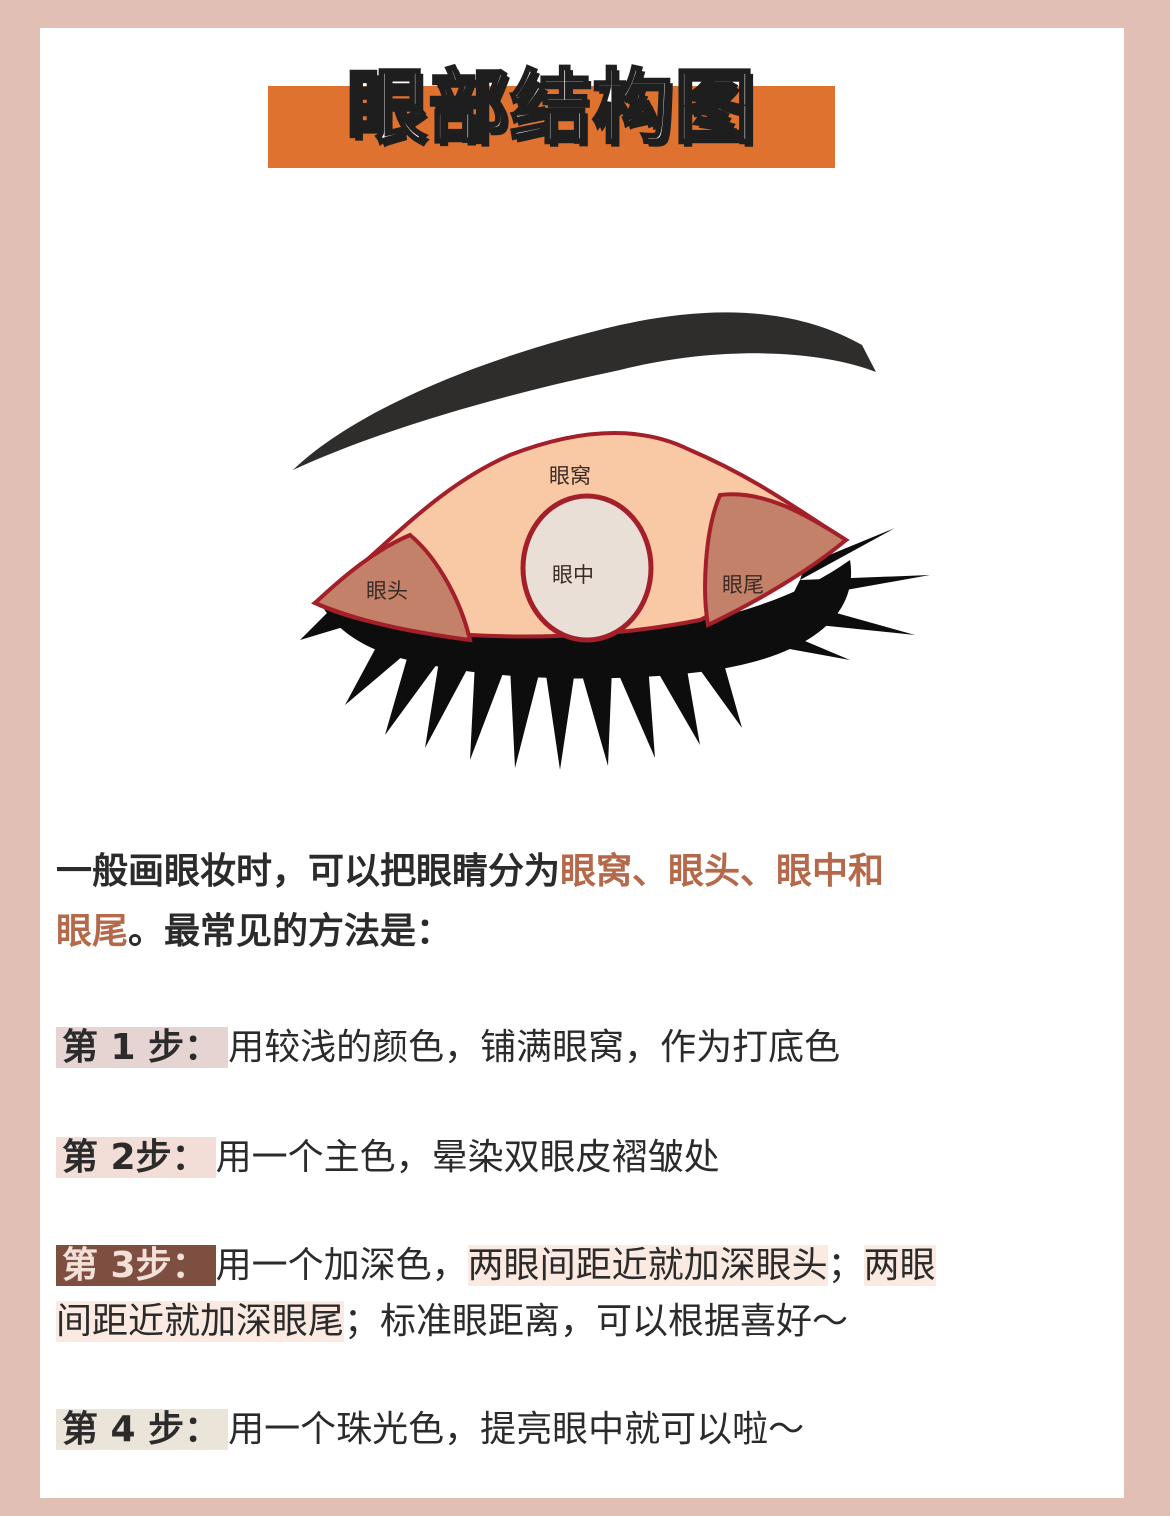  What do you see at coordinates (290, 931) in the screenshot?
I see `intro-suffix: 。最常见的方法是：` at bounding box center [290, 931].